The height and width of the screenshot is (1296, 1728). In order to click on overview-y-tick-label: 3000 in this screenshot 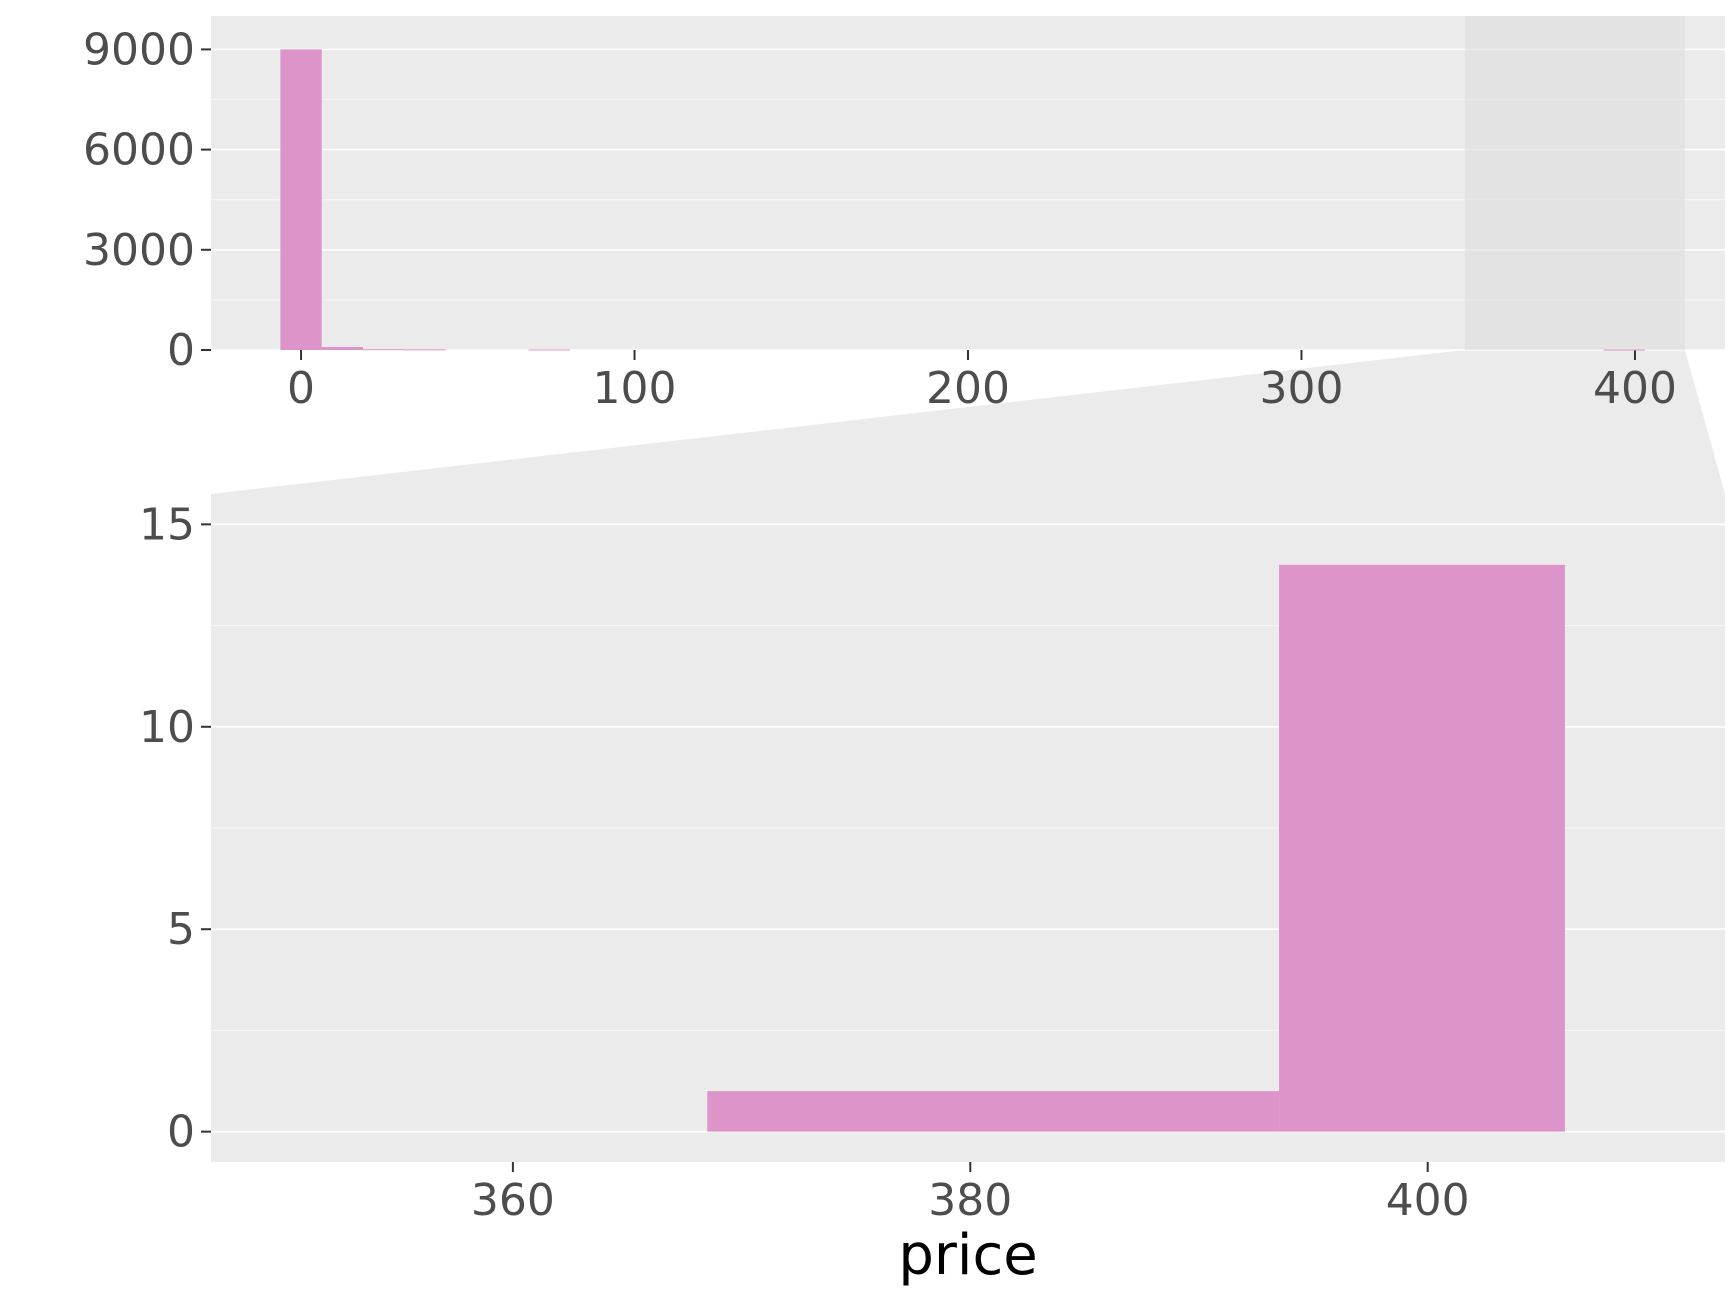, I will do `click(139, 250)`.